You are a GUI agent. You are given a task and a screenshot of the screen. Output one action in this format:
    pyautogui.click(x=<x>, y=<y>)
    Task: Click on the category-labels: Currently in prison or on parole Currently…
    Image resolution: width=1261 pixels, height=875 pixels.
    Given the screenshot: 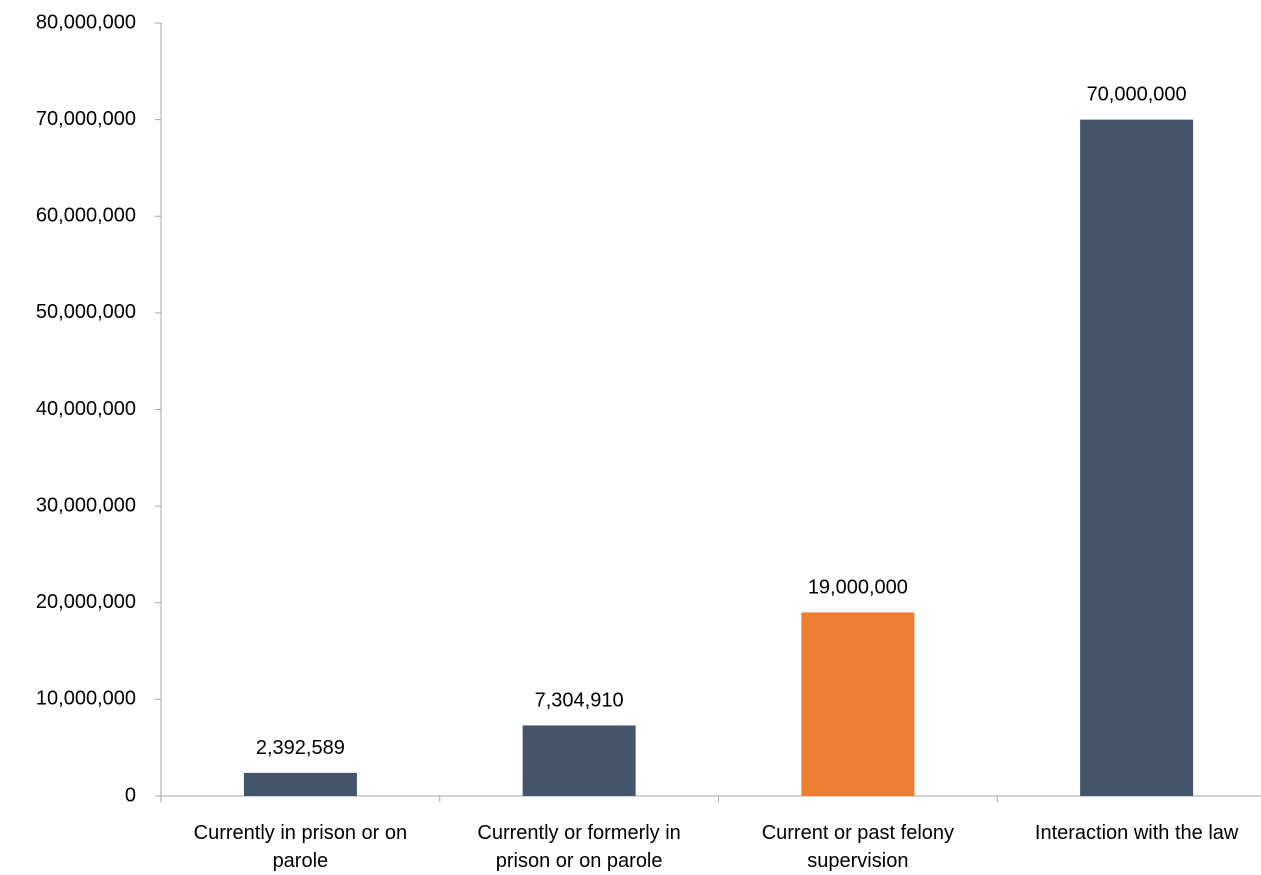 What is the action you would take?
    pyautogui.click(x=716, y=847)
    